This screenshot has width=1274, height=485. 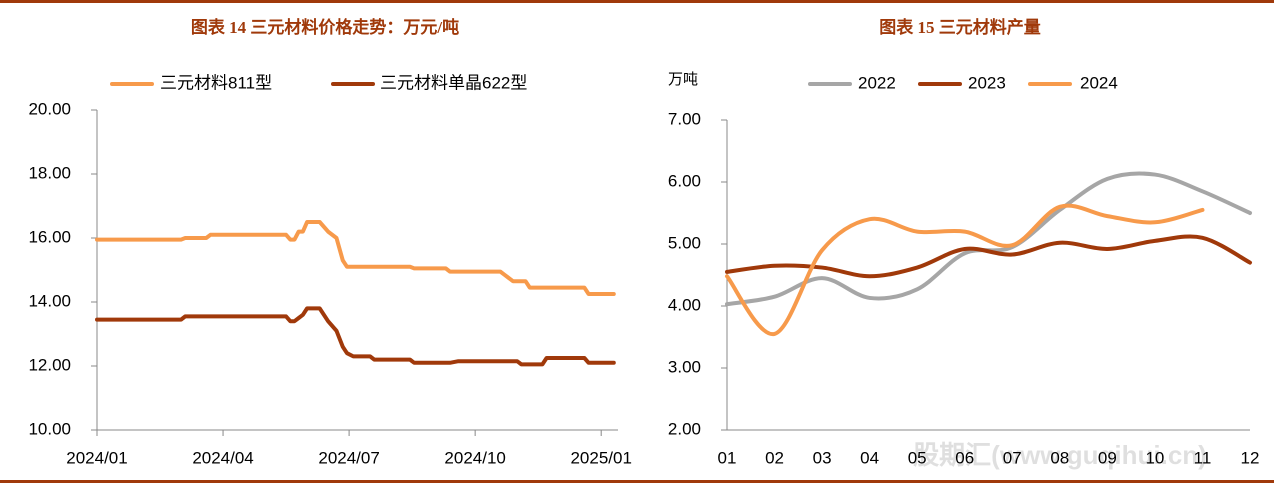 I want to click on y-tick-label: 2.00, so click(x=684, y=428).